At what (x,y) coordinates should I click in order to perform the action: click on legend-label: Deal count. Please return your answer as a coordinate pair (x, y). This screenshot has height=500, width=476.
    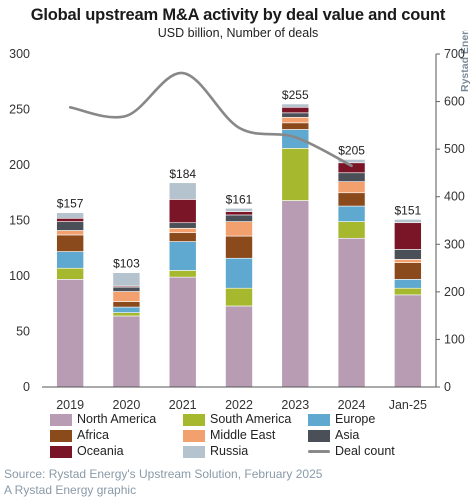
    Looking at the image, I should click on (365, 451).